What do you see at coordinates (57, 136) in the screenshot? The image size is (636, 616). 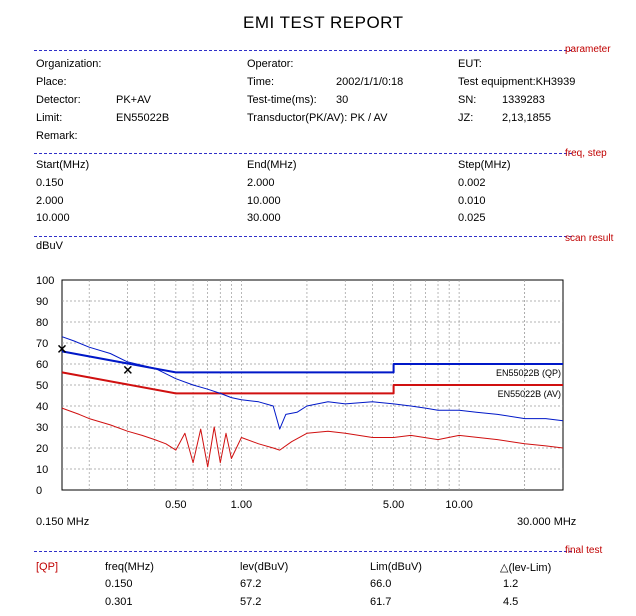 I see `param-remark: Remark:` at bounding box center [57, 136].